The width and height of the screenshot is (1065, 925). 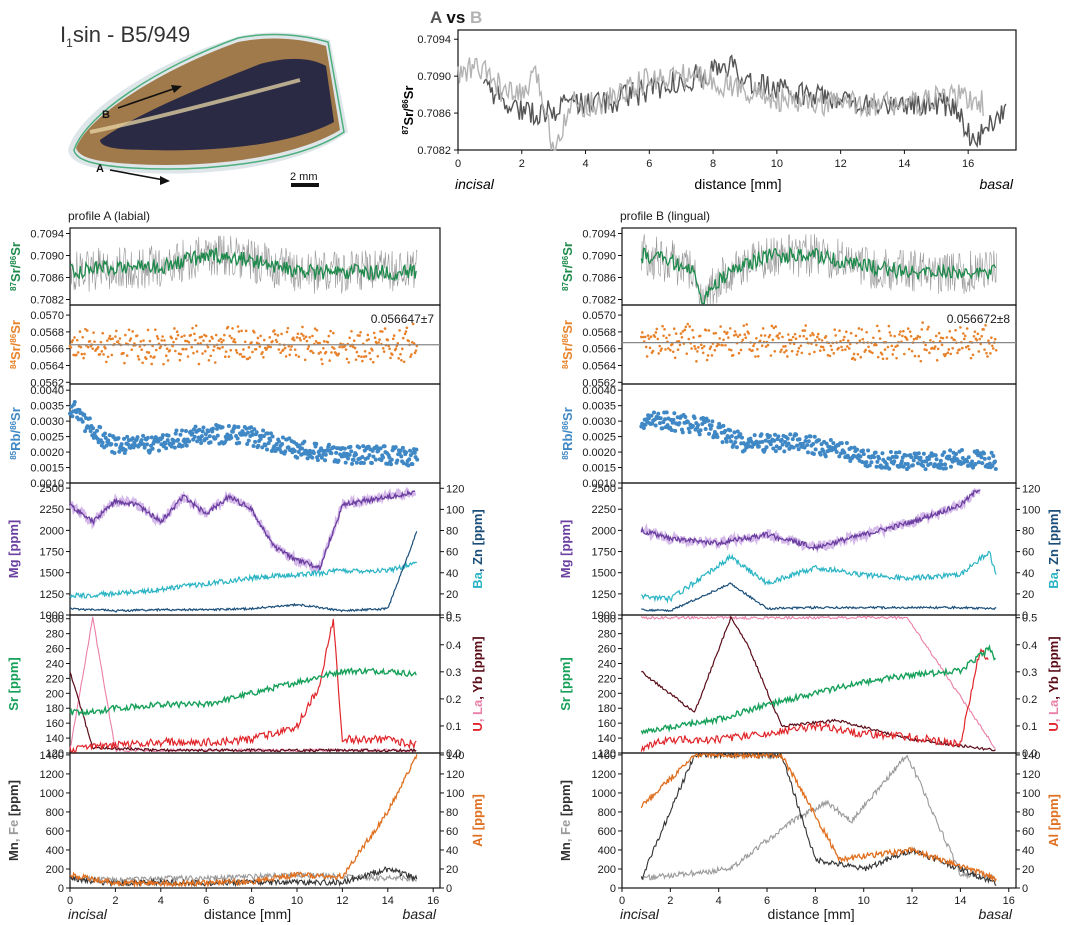 What do you see at coordinates (434, 40) in the screenshot?
I see `compare-ytick-label: 0.7094` at bounding box center [434, 40].